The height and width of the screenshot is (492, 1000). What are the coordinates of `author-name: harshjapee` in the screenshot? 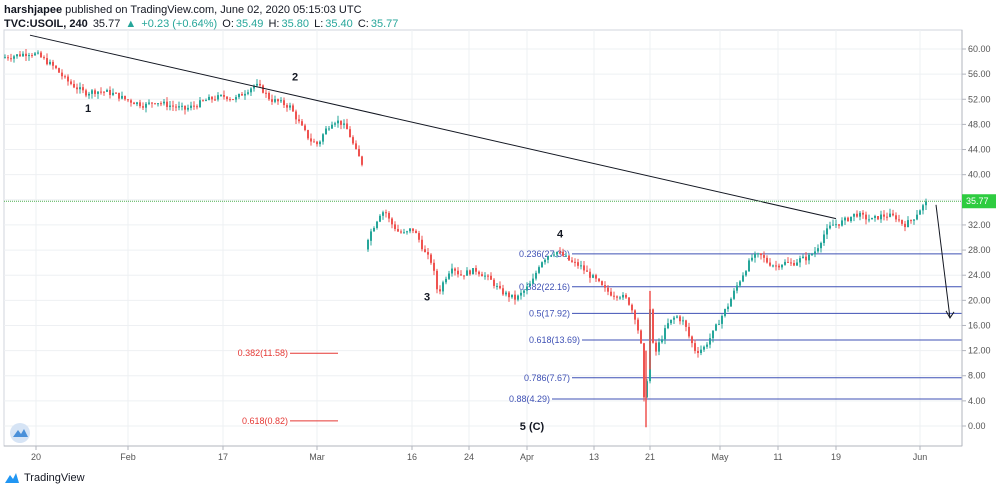 It's located at (33, 10).